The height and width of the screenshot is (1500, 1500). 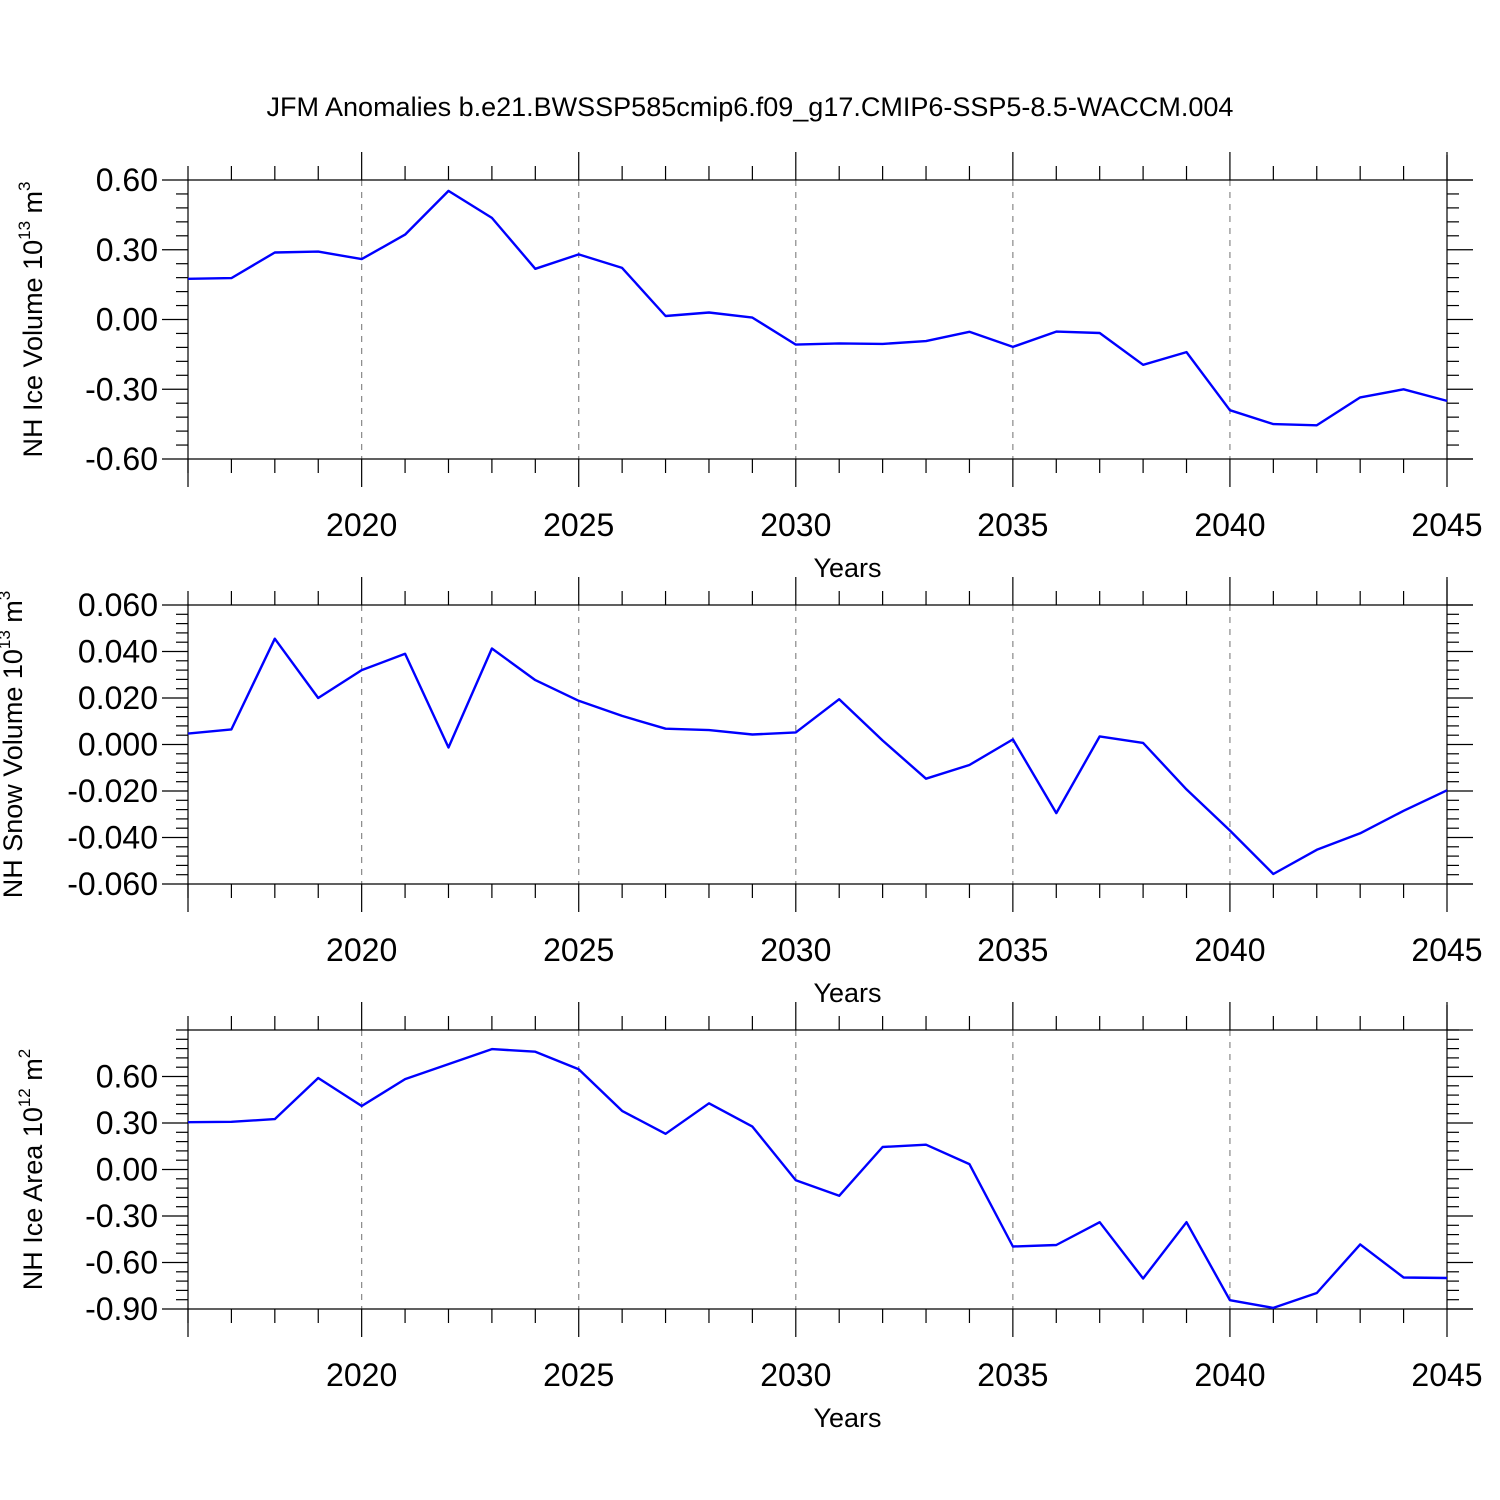 What do you see at coordinates (112, 791) in the screenshot?
I see `y-tick-label: -0.020` at bounding box center [112, 791].